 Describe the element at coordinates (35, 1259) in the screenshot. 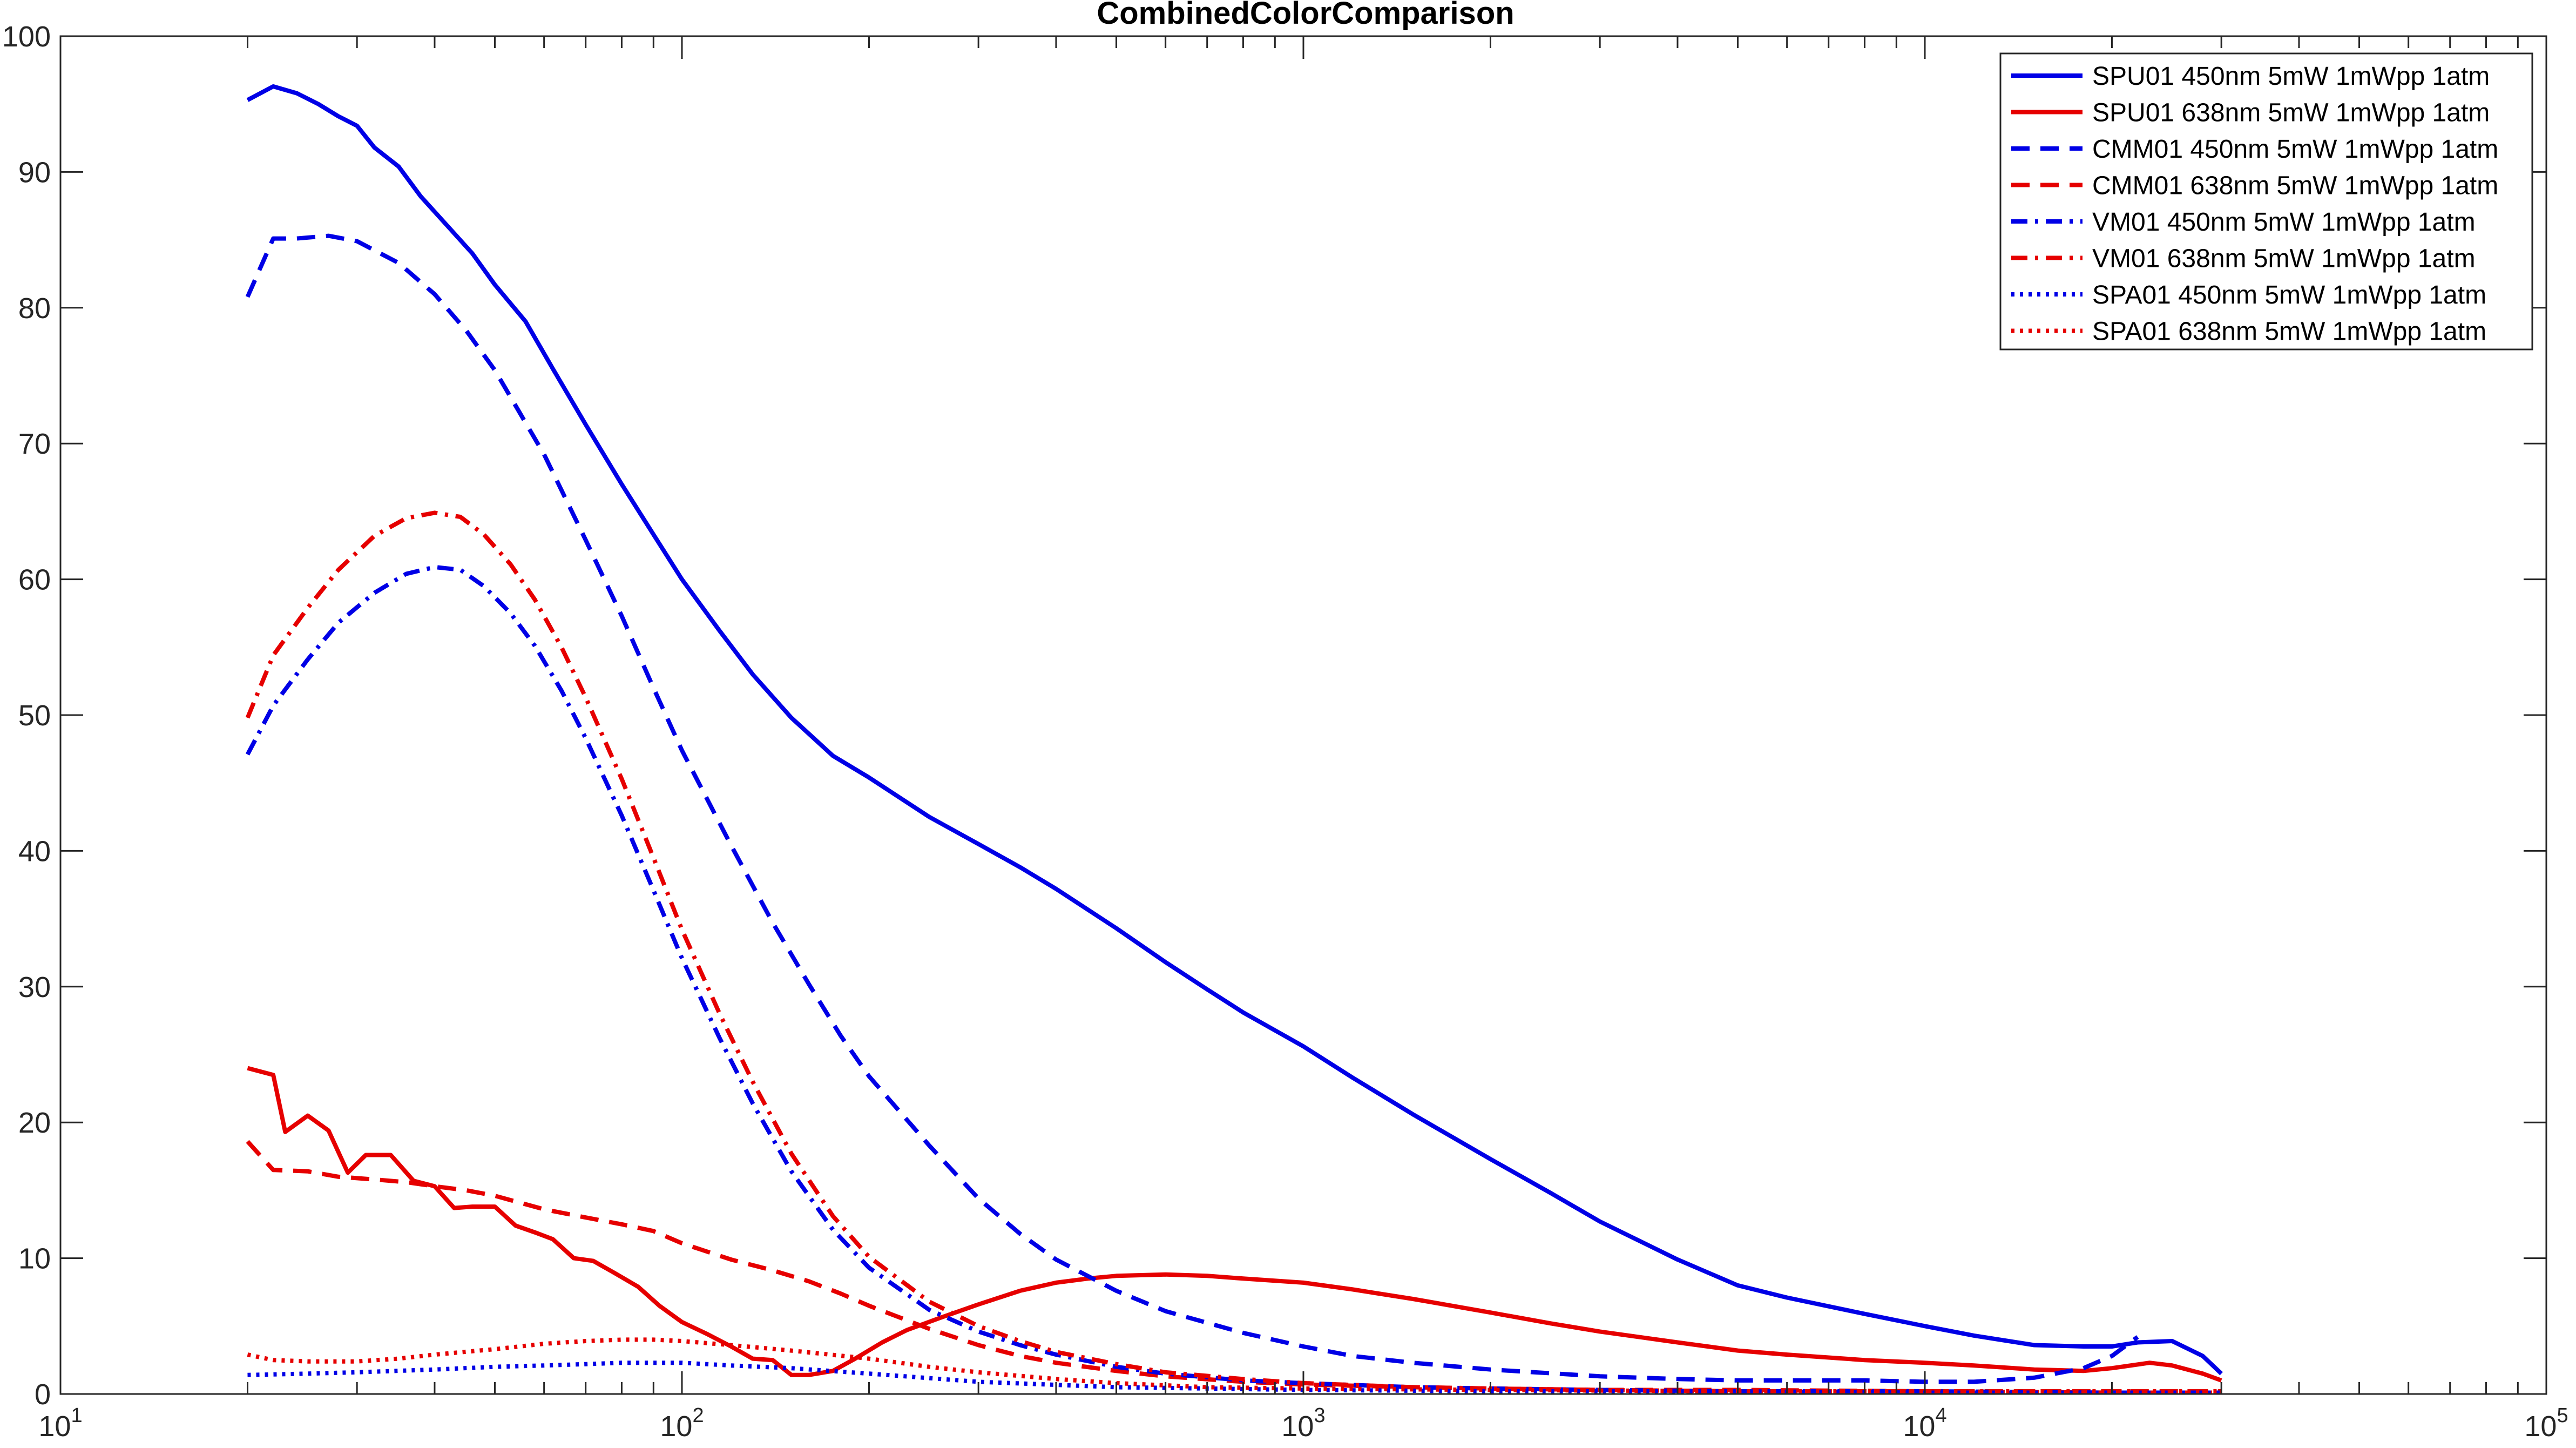

I see `y-tick-label: 10` at that location.